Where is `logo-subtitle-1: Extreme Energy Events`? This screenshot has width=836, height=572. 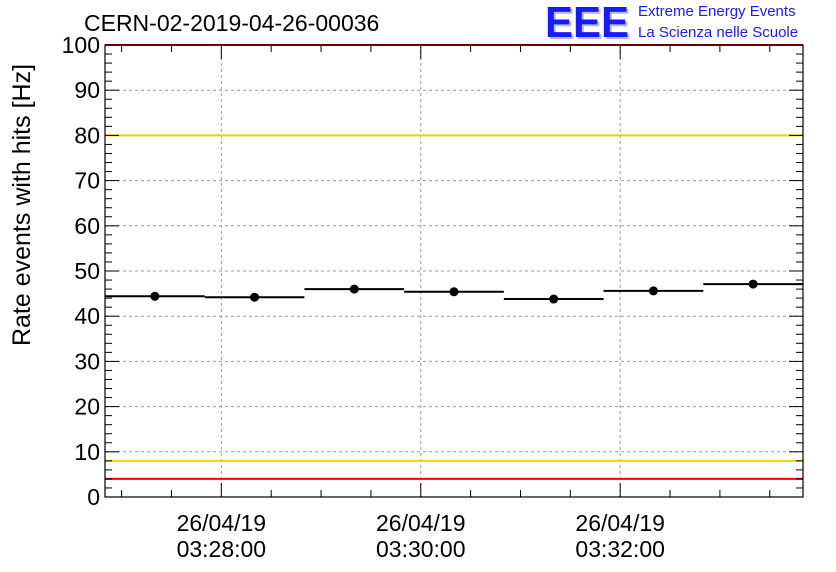
logo-subtitle-1: Extreme Energy Events is located at coordinates (717, 11).